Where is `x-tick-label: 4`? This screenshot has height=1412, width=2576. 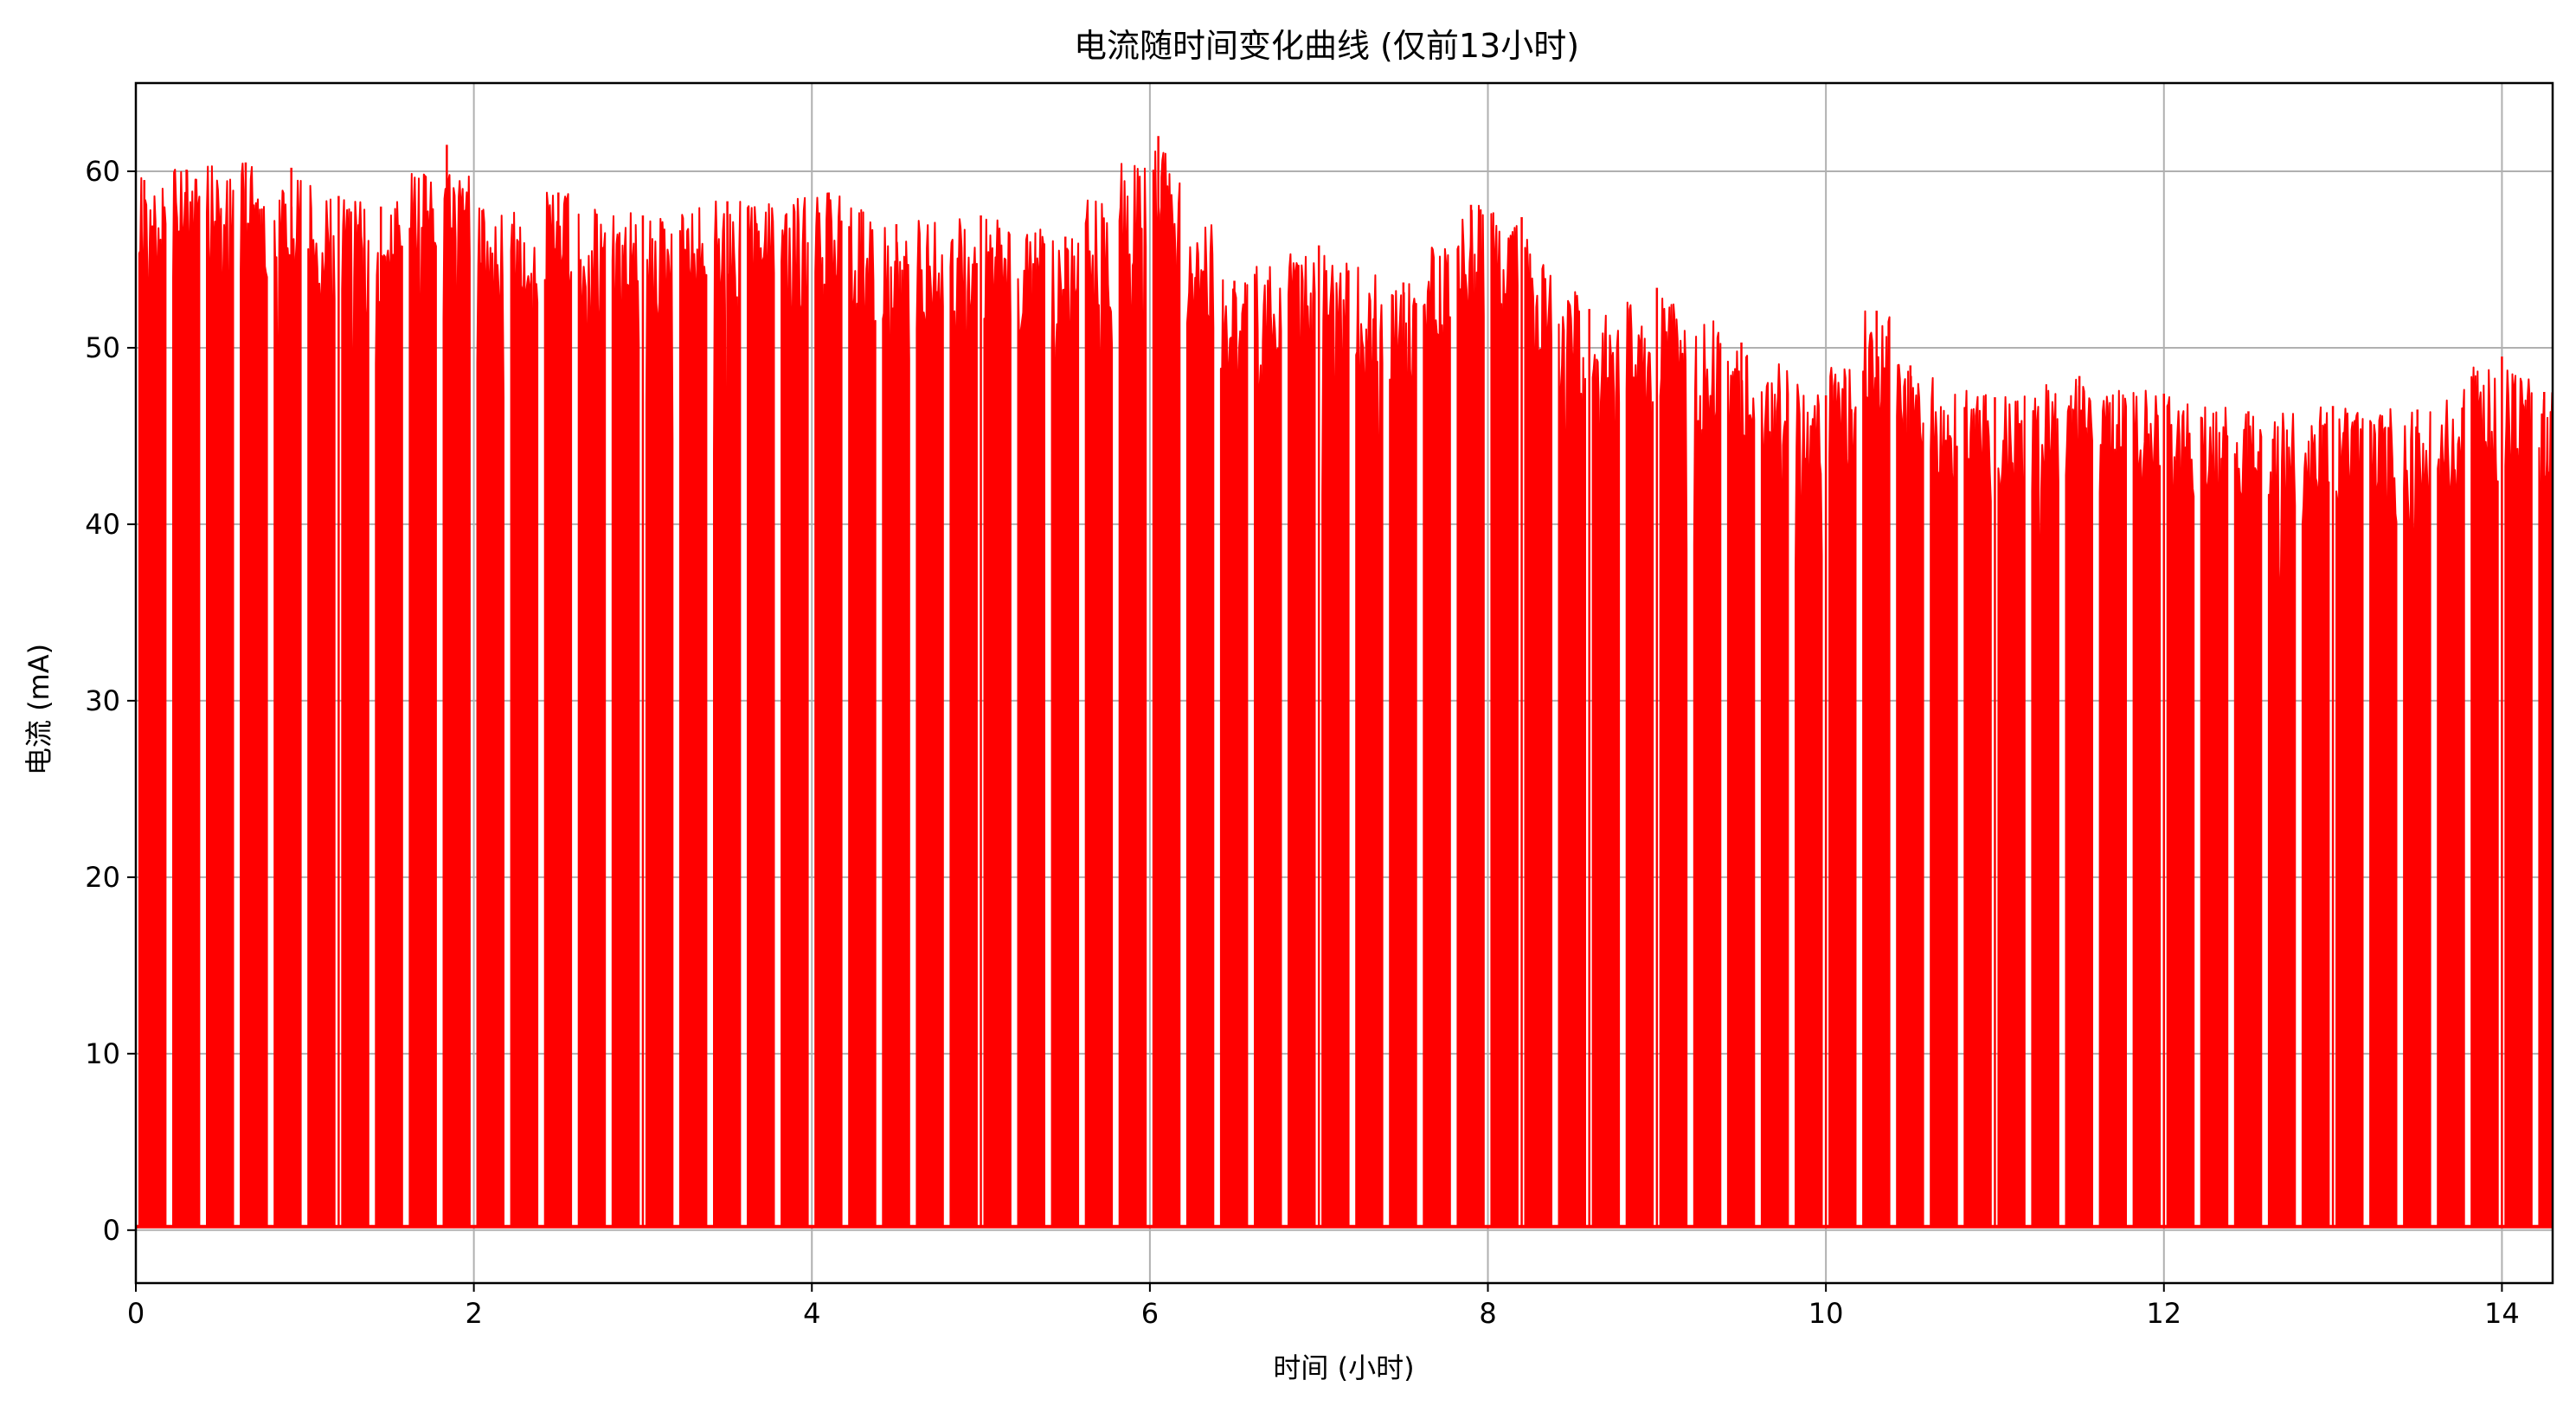
x-tick-label: 4 is located at coordinates (812, 1313).